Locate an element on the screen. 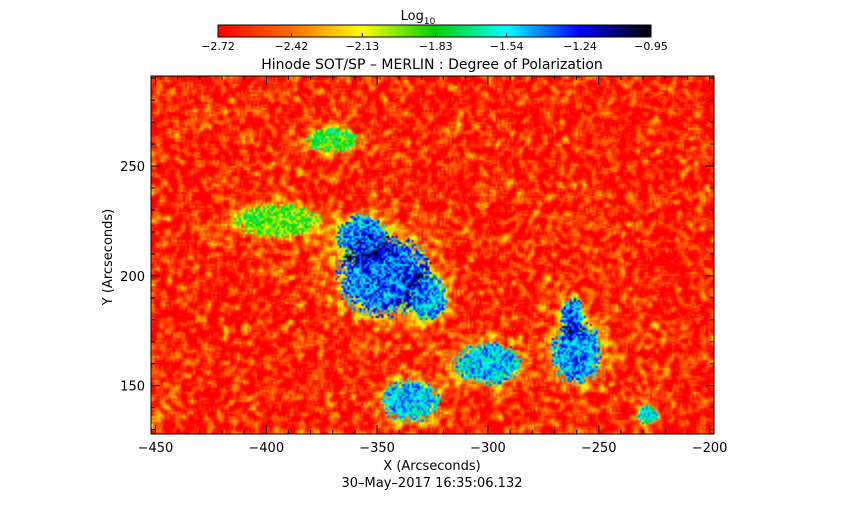 The height and width of the screenshot is (512, 866). colorbar-tick-label: −0.95 is located at coordinates (651, 46).